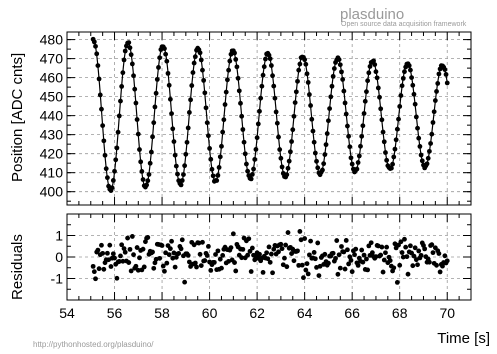  Describe the element at coordinates (162, 313) in the screenshot. I see `bottom-xtick-label: 58` at that location.